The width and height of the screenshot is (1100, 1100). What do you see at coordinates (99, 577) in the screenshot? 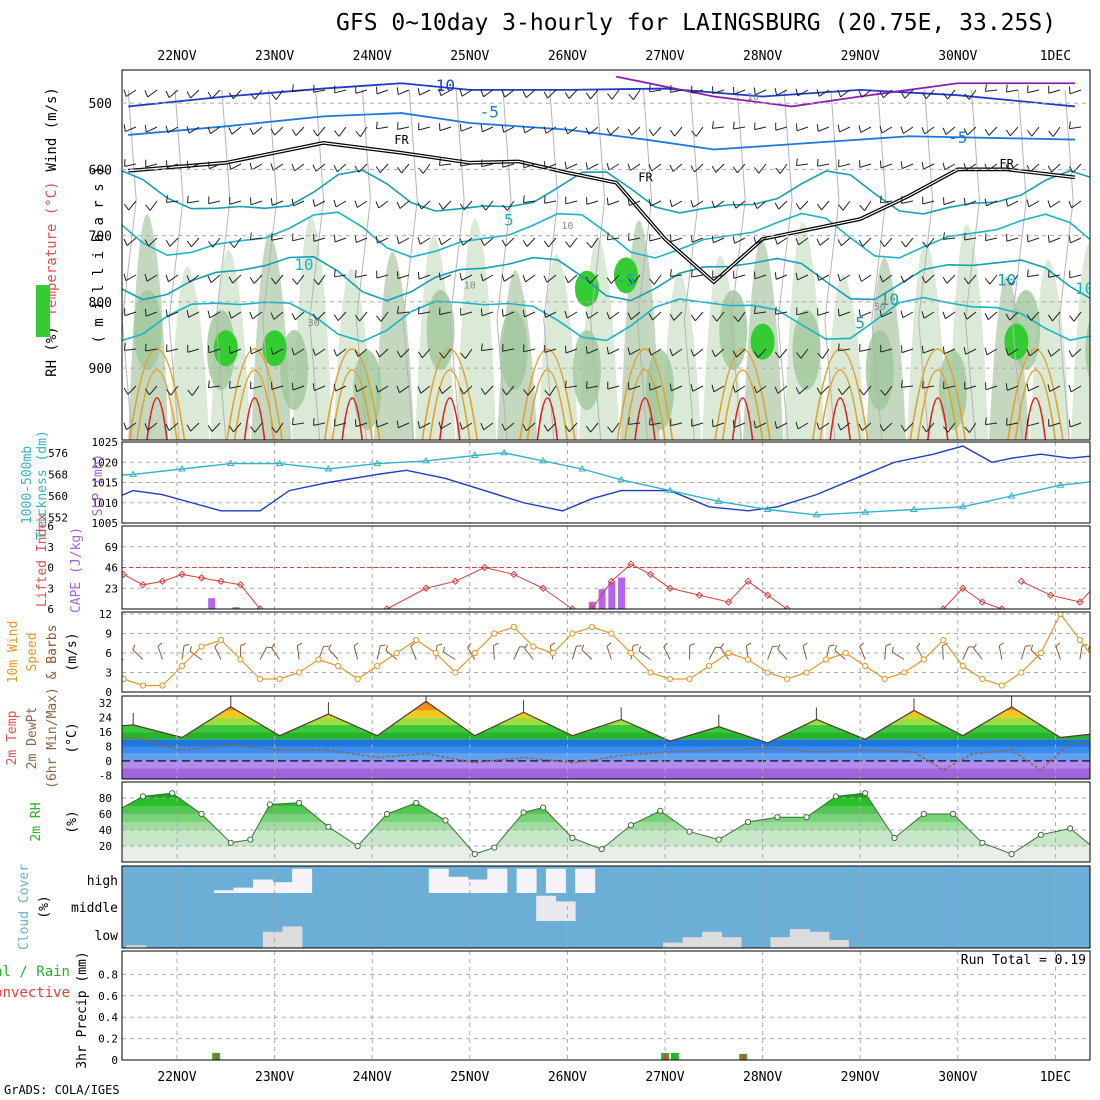
I see `cape-bar` at bounding box center [99, 577].